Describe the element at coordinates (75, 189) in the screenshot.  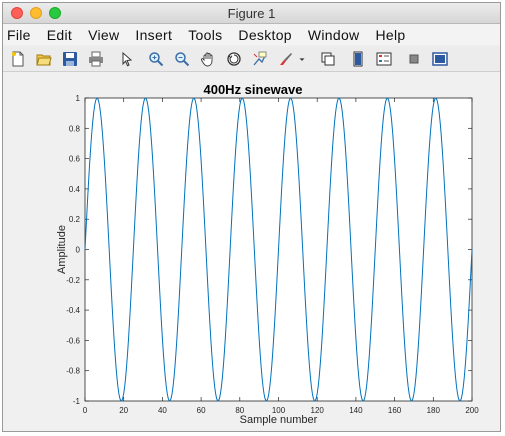
I see `y-tick-label: 0.4` at that location.